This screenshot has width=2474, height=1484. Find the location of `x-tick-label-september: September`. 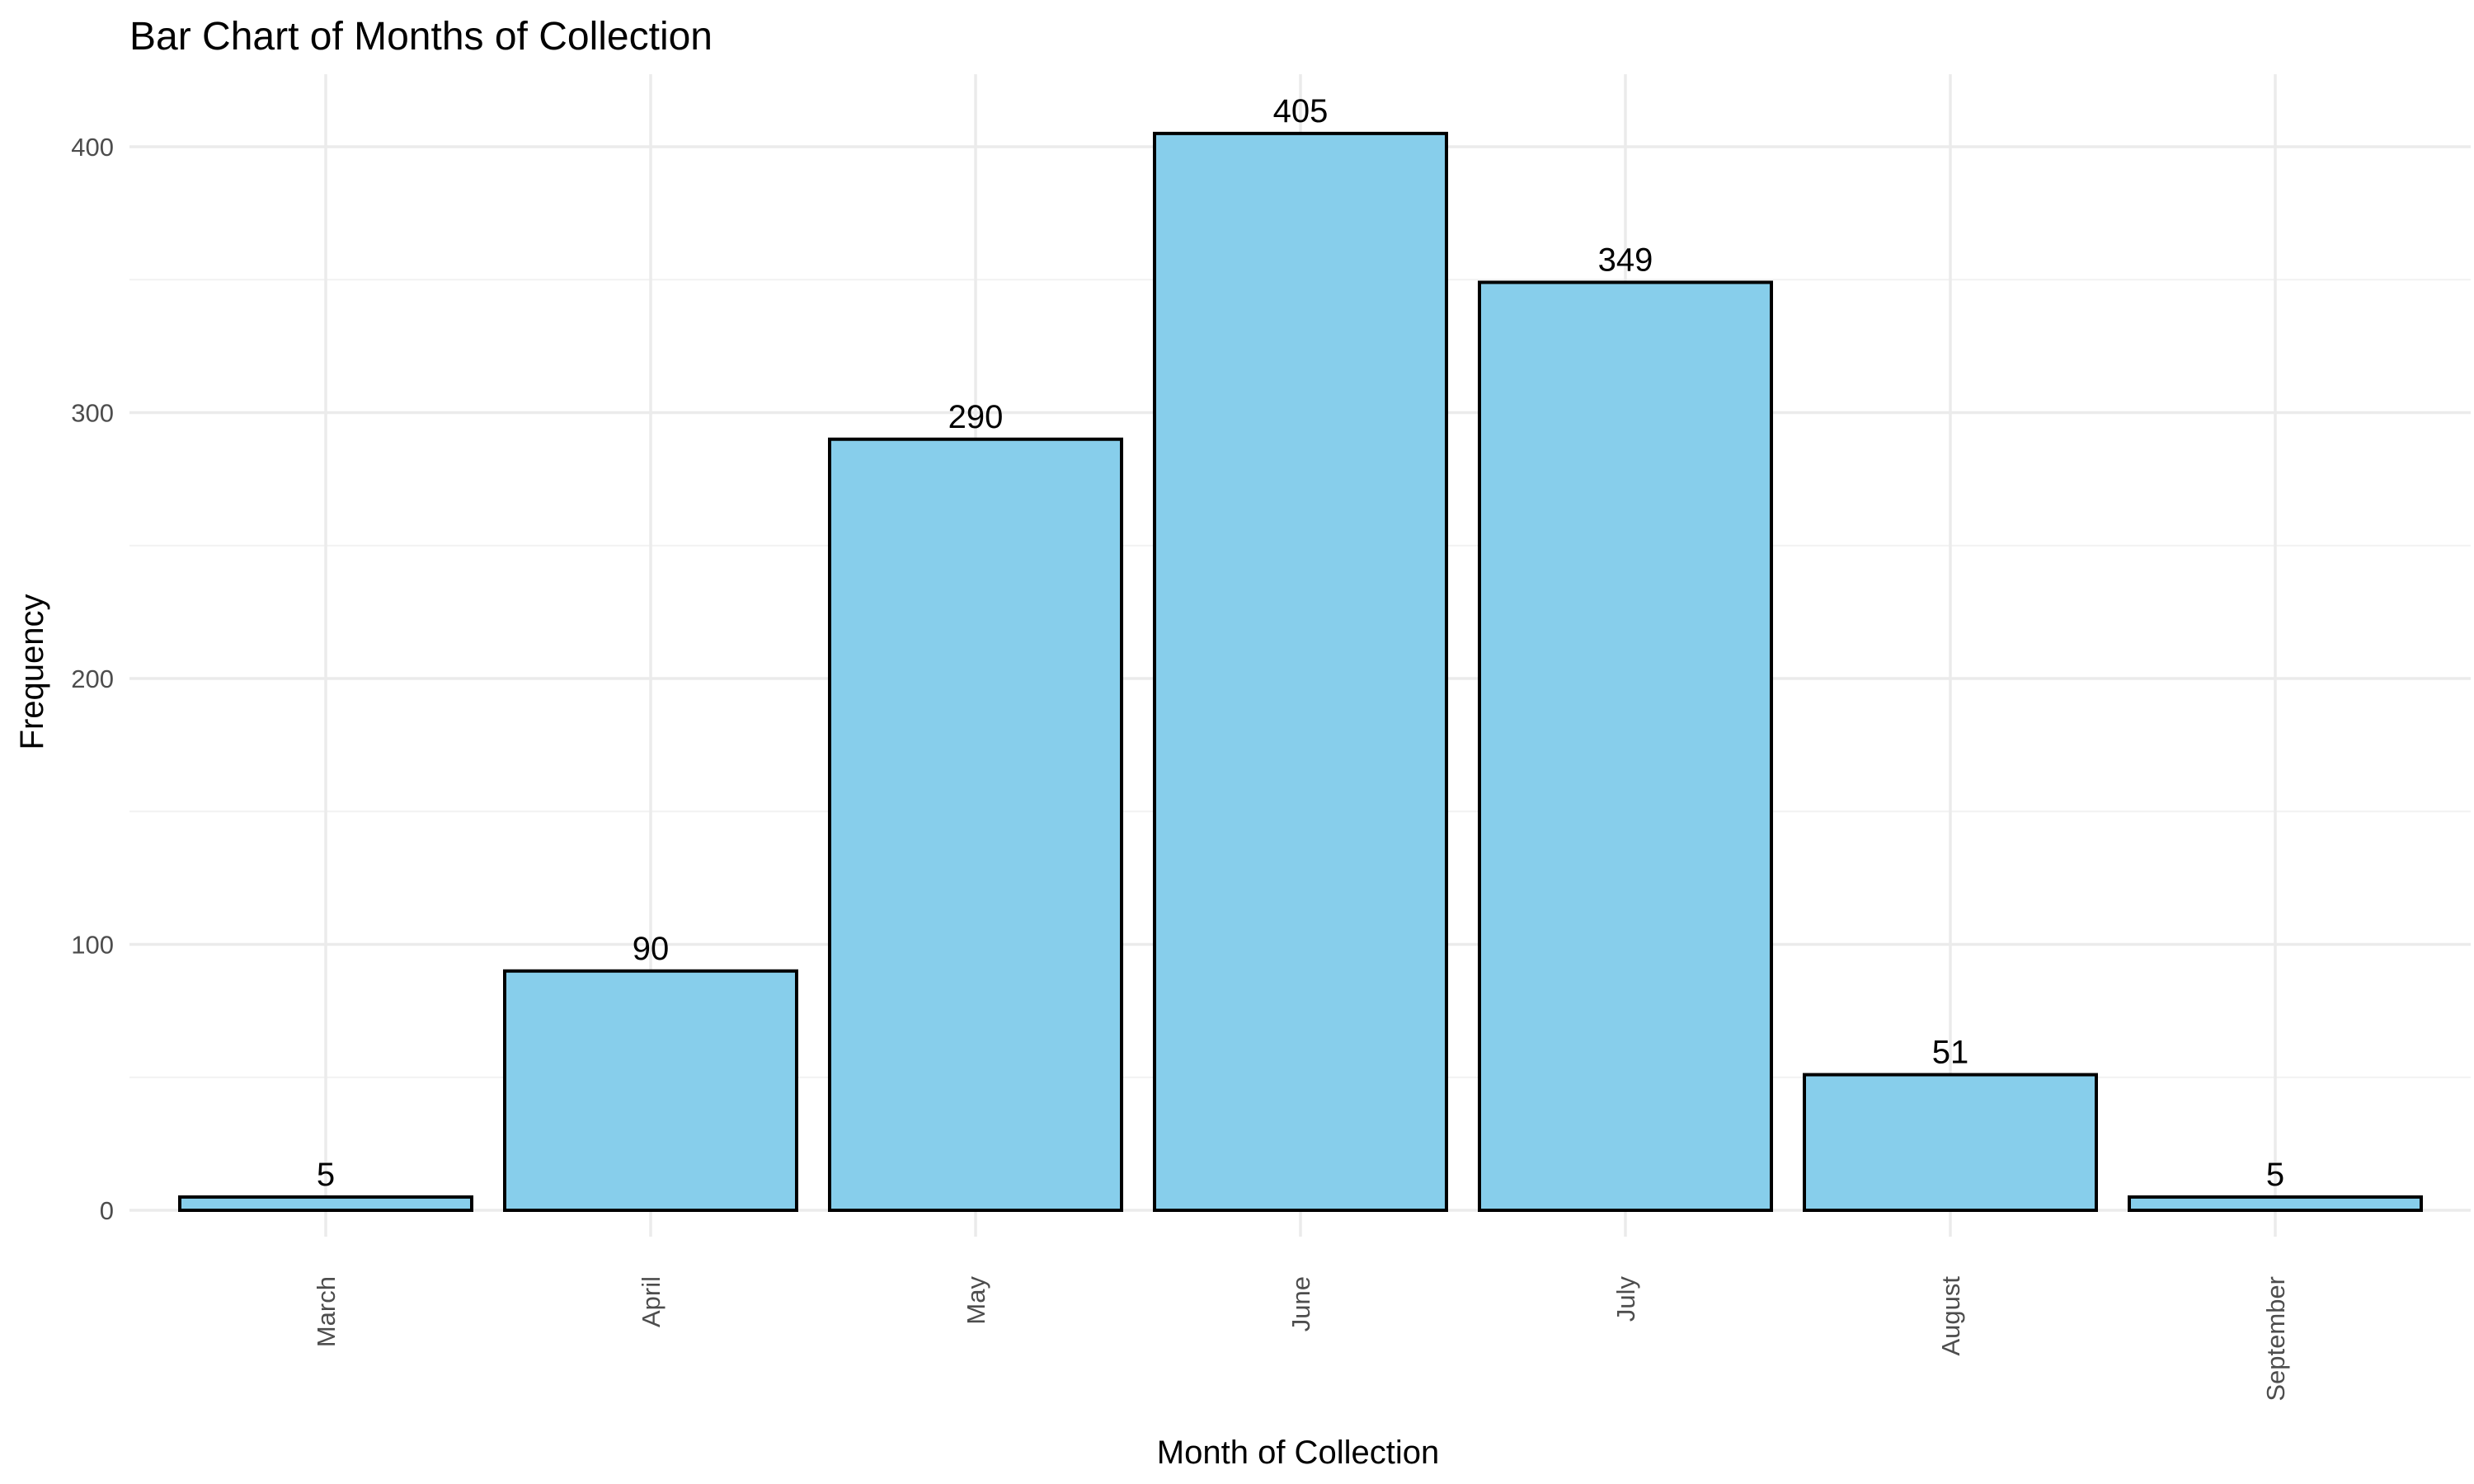

x-tick-label-september: September is located at coordinates (2275, 1339).